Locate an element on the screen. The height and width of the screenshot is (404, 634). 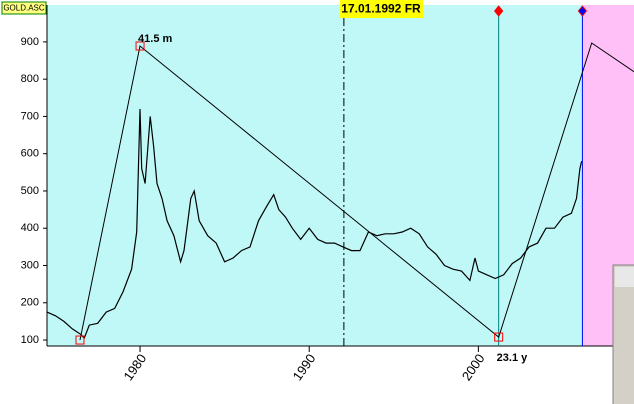
date-label: 17.01.1992 FR is located at coordinates (381, 9).